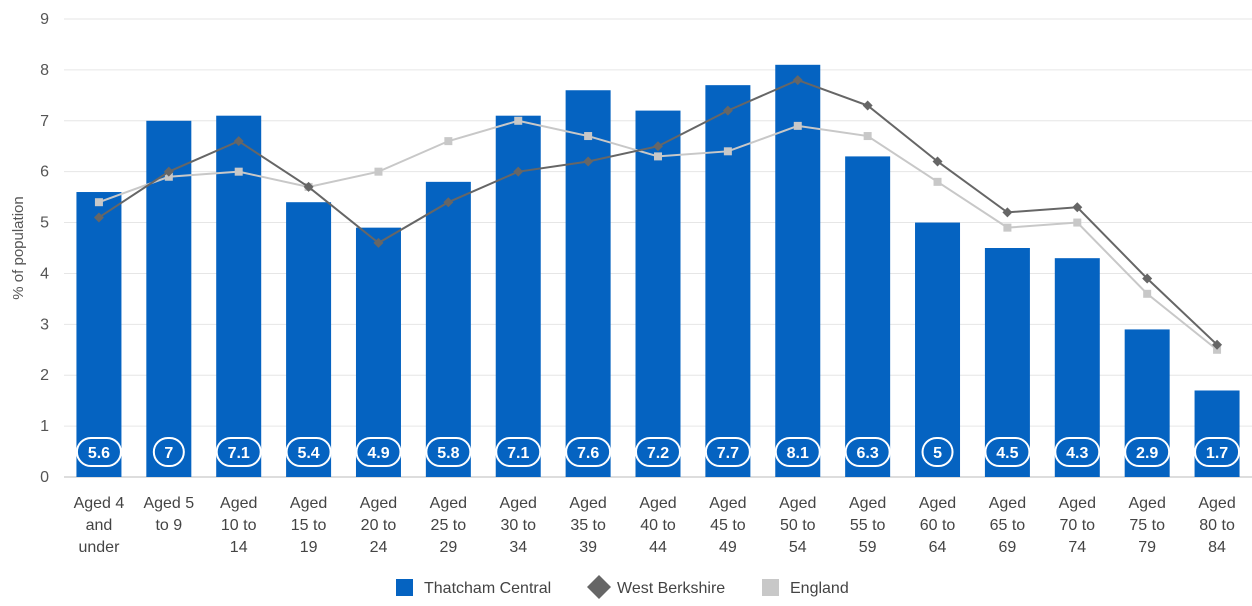  Describe the element at coordinates (448, 525) in the screenshot. I see `x-tick-label: Aged 25 to 29` at that location.